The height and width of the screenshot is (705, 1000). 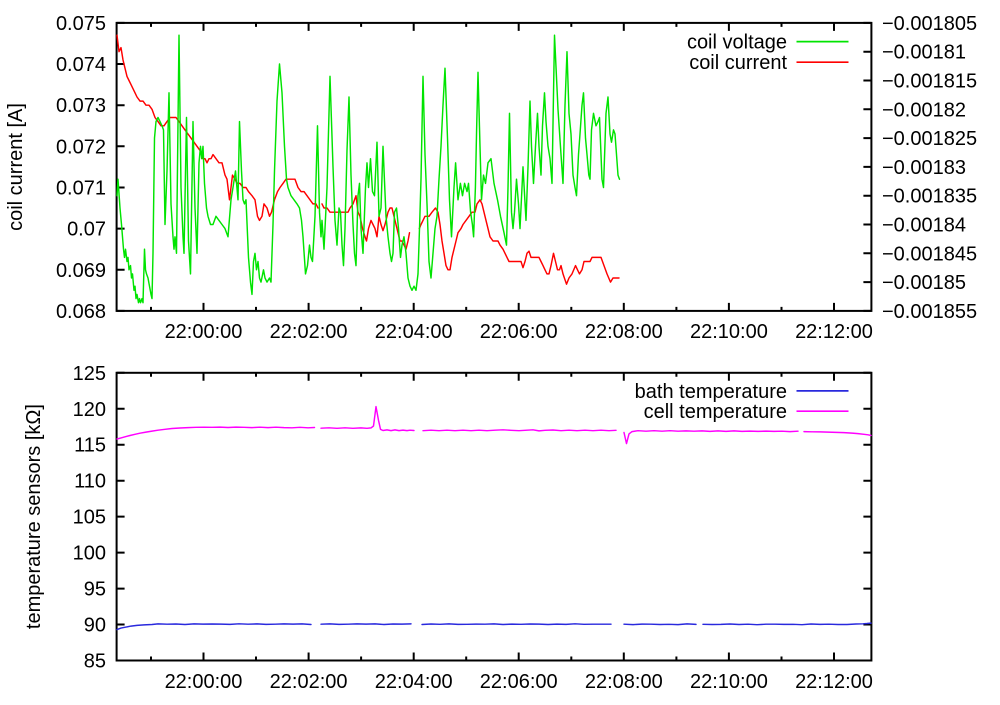 I want to click on svg-text: bath temperature, so click(x=711, y=392).